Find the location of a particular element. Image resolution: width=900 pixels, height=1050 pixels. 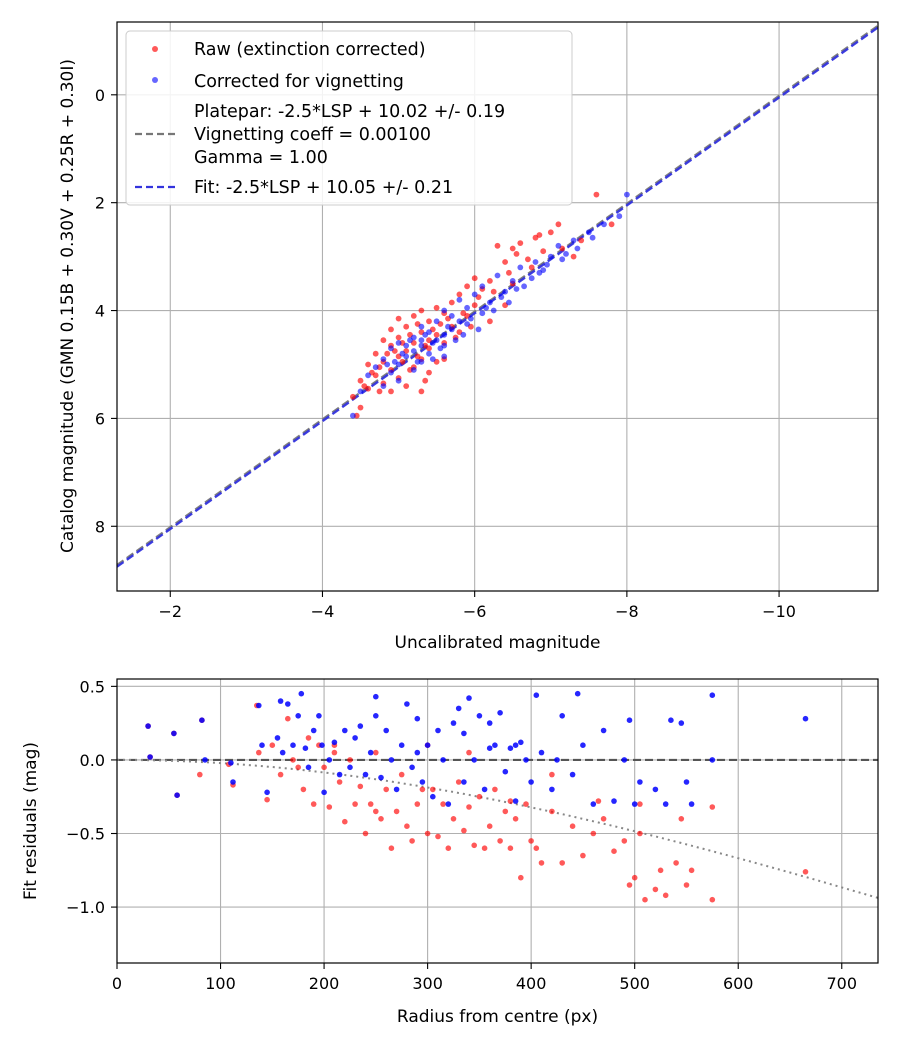

residuals-lines is located at coordinates (498, 828).